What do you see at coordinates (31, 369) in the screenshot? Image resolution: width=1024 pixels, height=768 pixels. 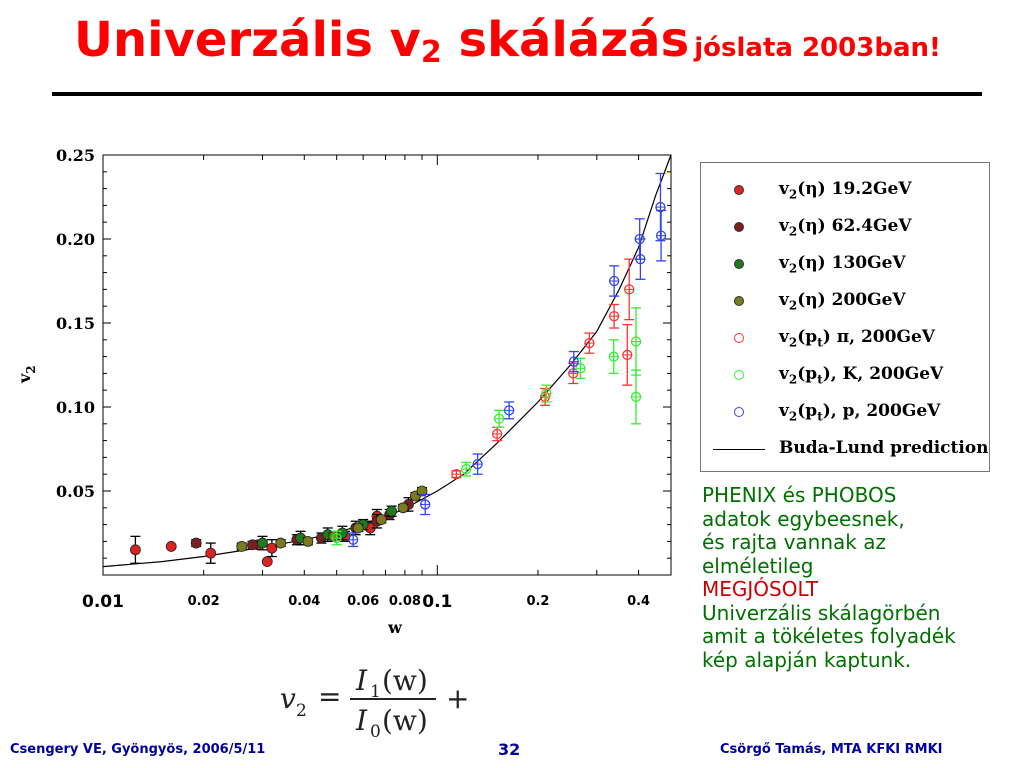 I see `y-axis-label-sub: 2` at bounding box center [31, 369].